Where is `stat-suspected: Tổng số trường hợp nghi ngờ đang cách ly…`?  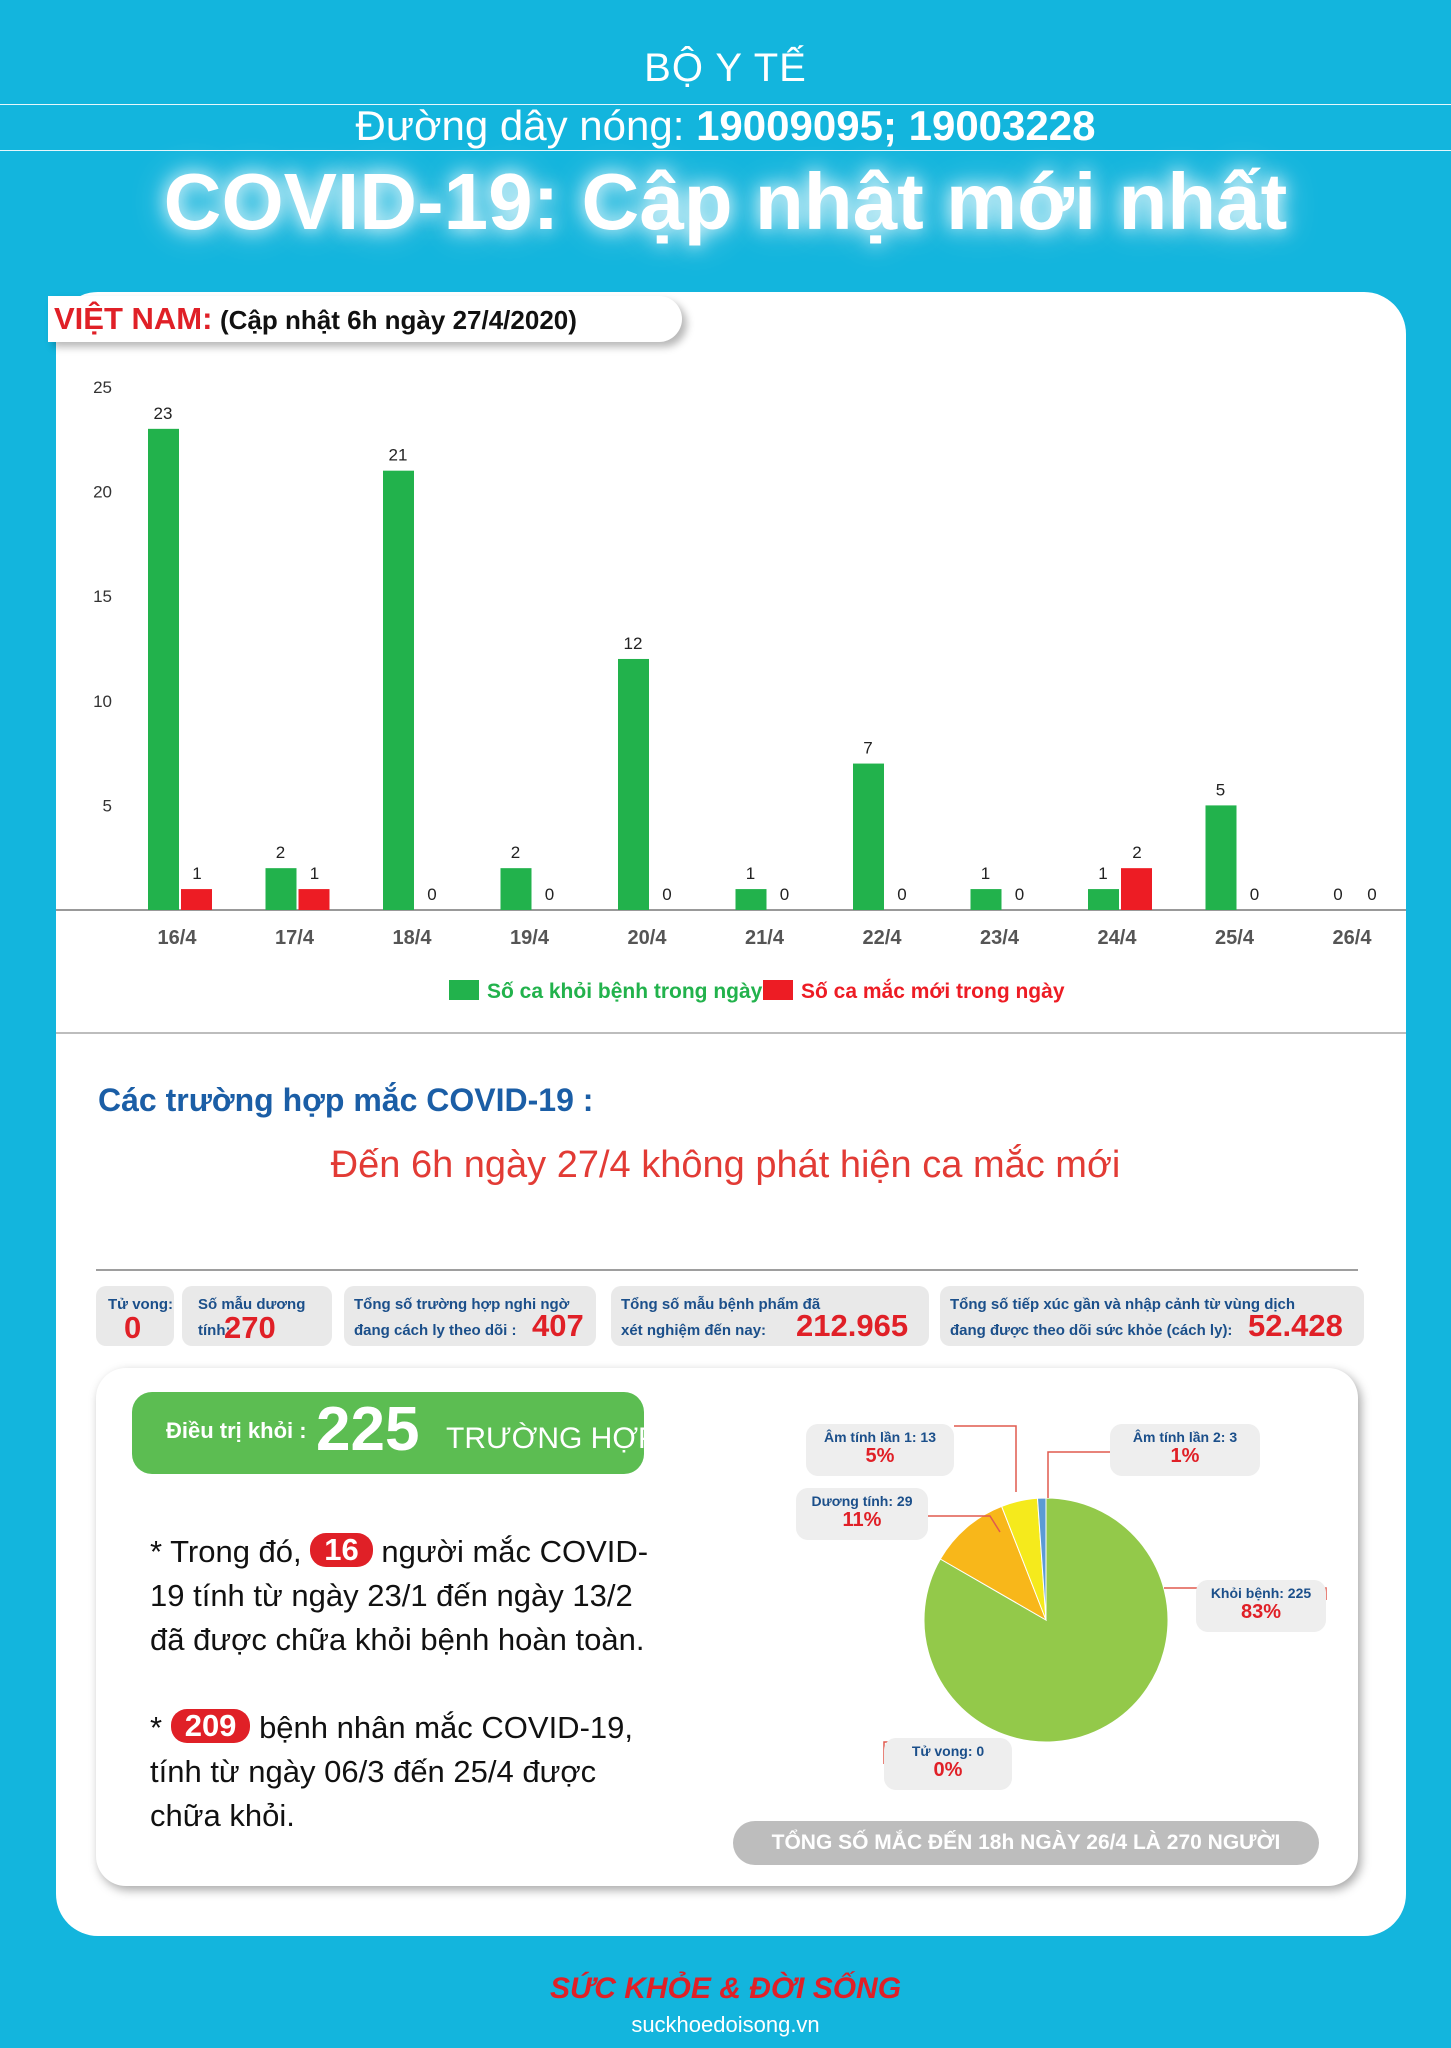 stat-suspected: Tổng số trường hợp nghi ngờ đang cách ly… is located at coordinates (470, 1316).